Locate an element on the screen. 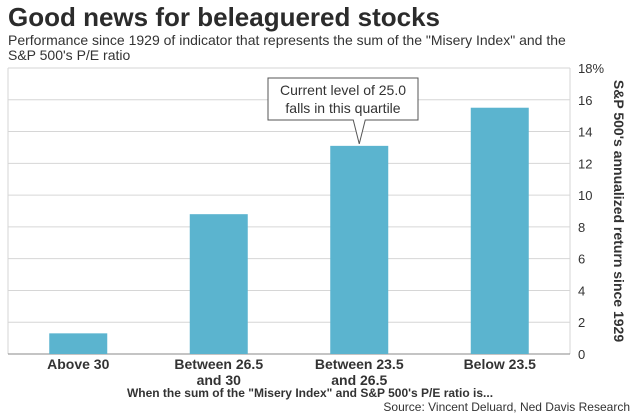 The height and width of the screenshot is (418, 640). annotation-text: falls in this quartile is located at coordinates (342, 108).